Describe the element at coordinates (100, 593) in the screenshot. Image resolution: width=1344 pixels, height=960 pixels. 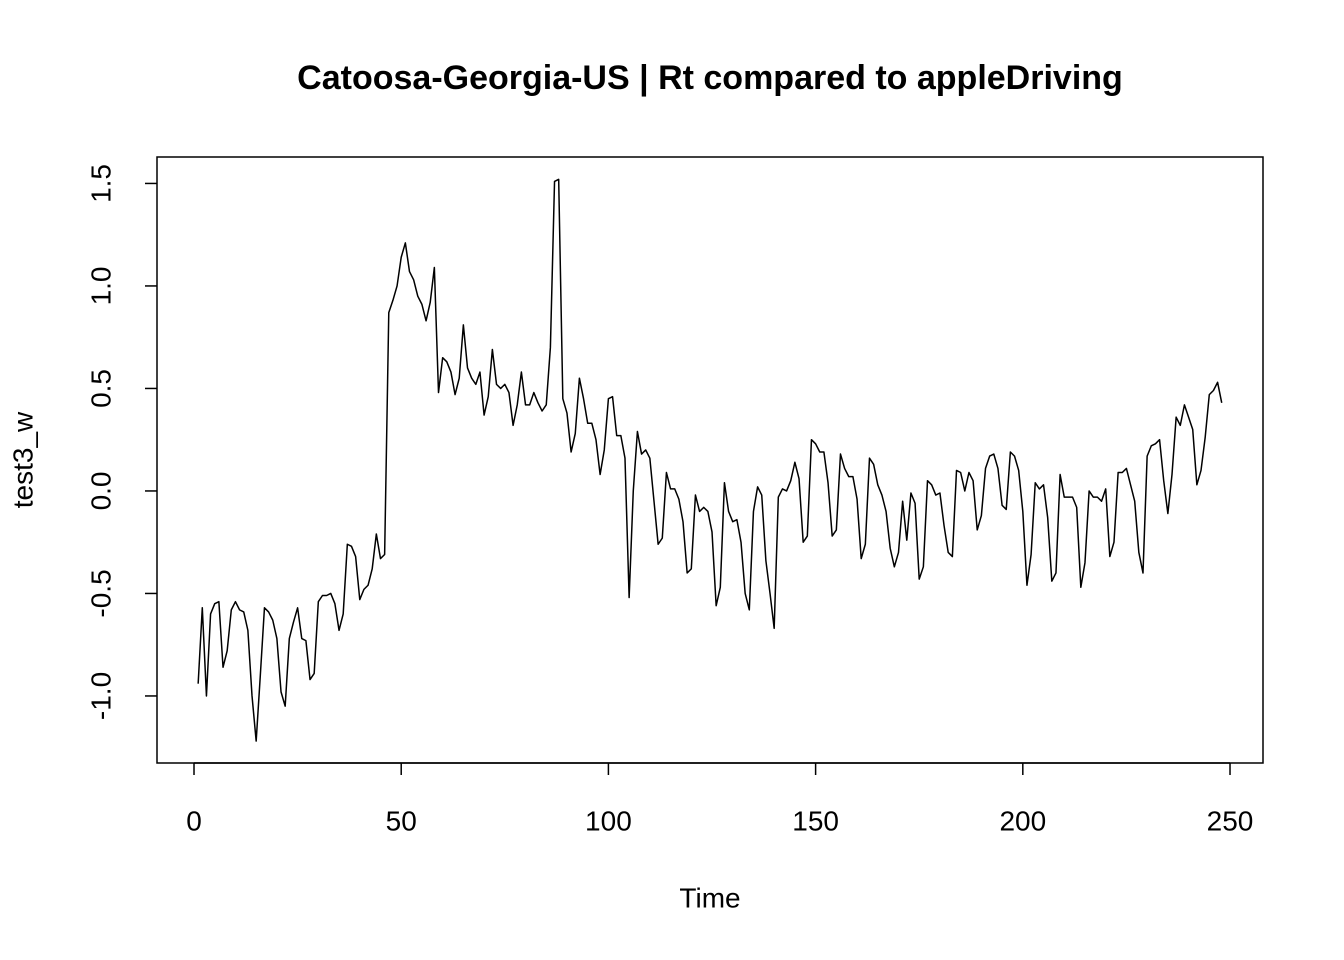
I see `y-tick-label: -0.5` at that location.